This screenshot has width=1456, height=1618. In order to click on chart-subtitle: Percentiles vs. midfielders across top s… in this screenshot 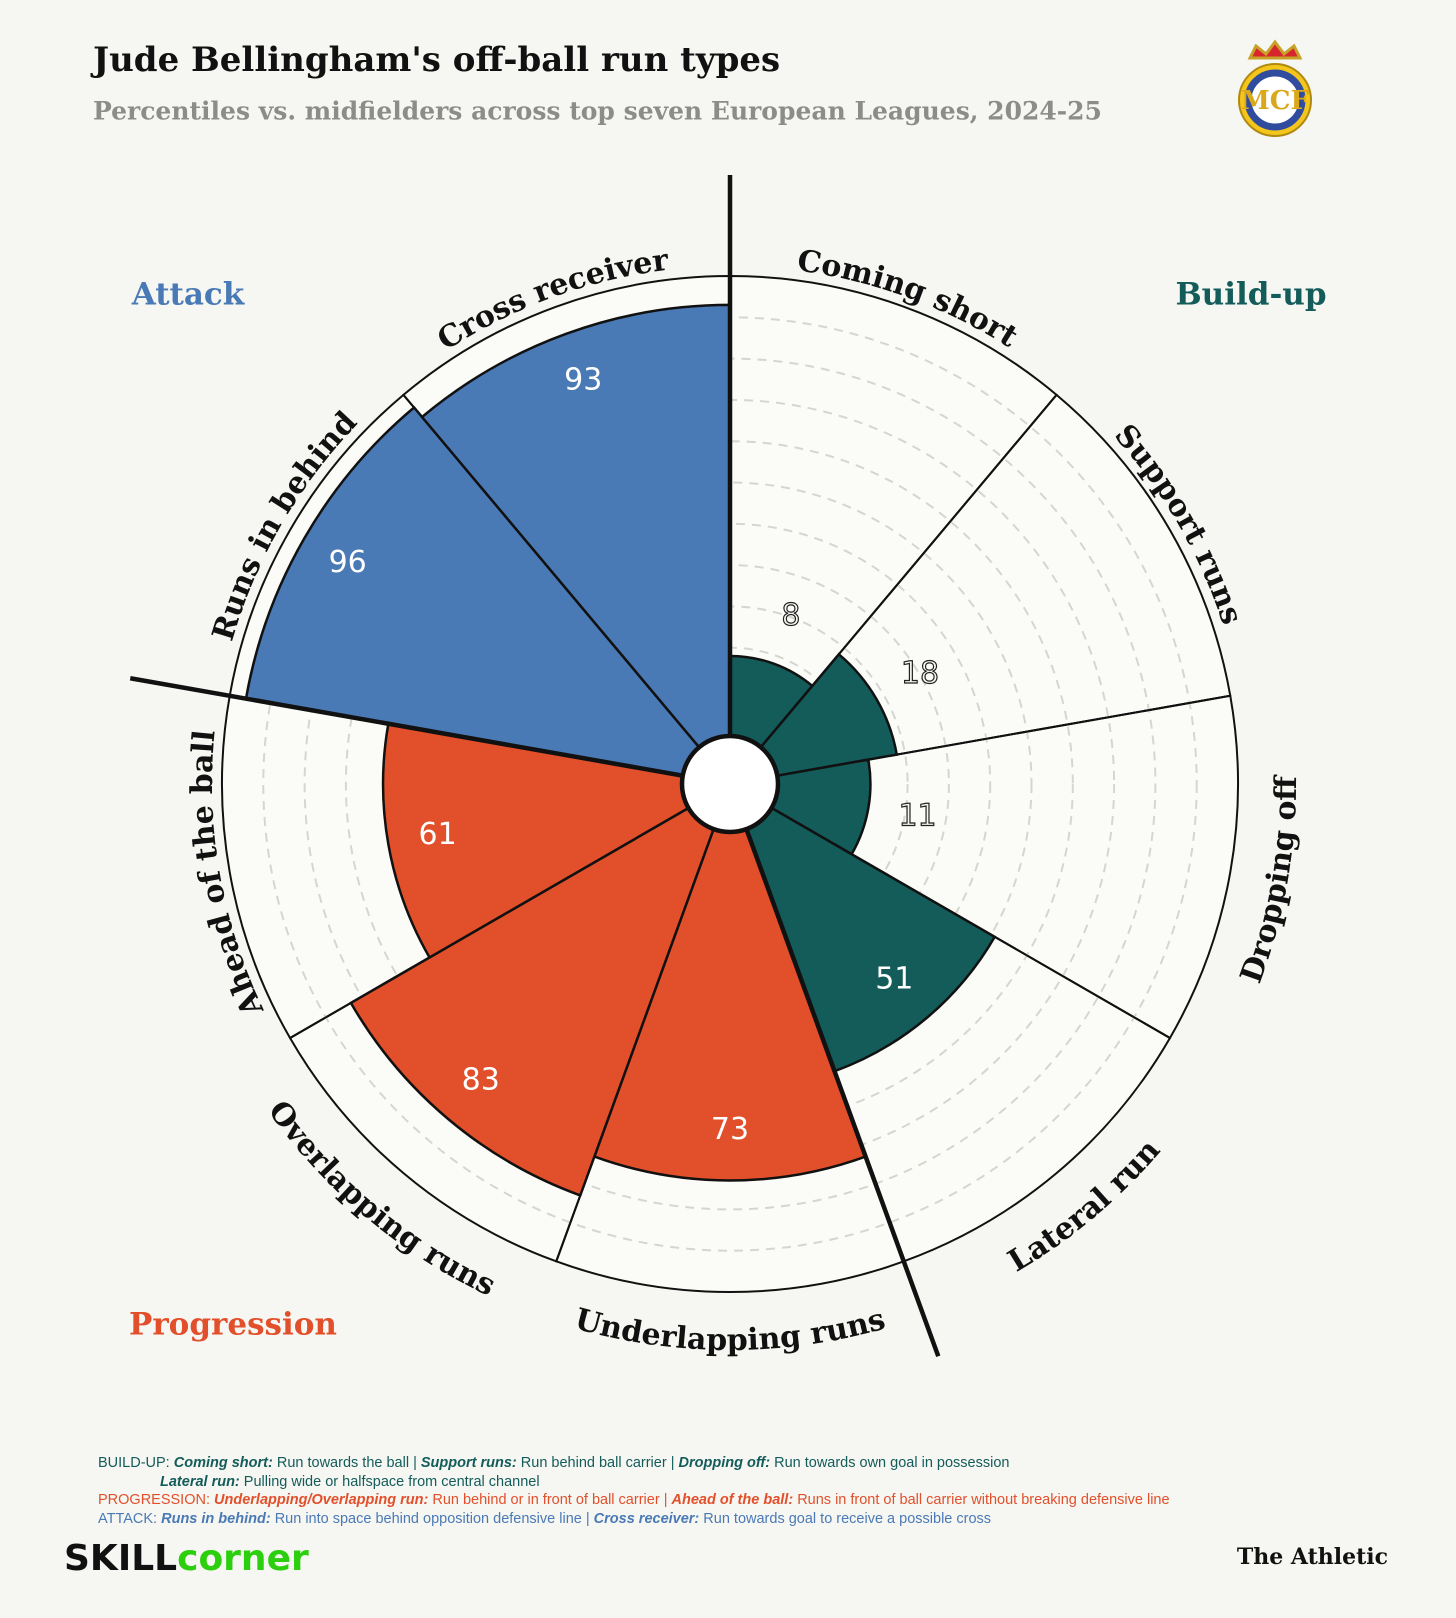, I will do `click(597, 111)`.